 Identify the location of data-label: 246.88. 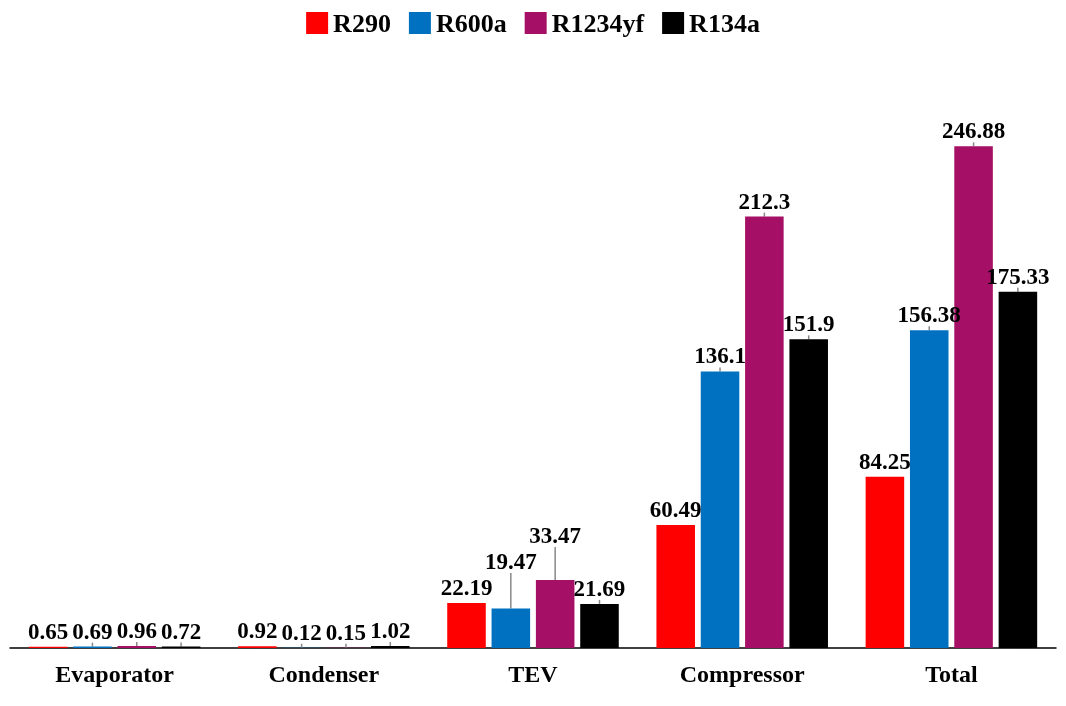
(973, 131).